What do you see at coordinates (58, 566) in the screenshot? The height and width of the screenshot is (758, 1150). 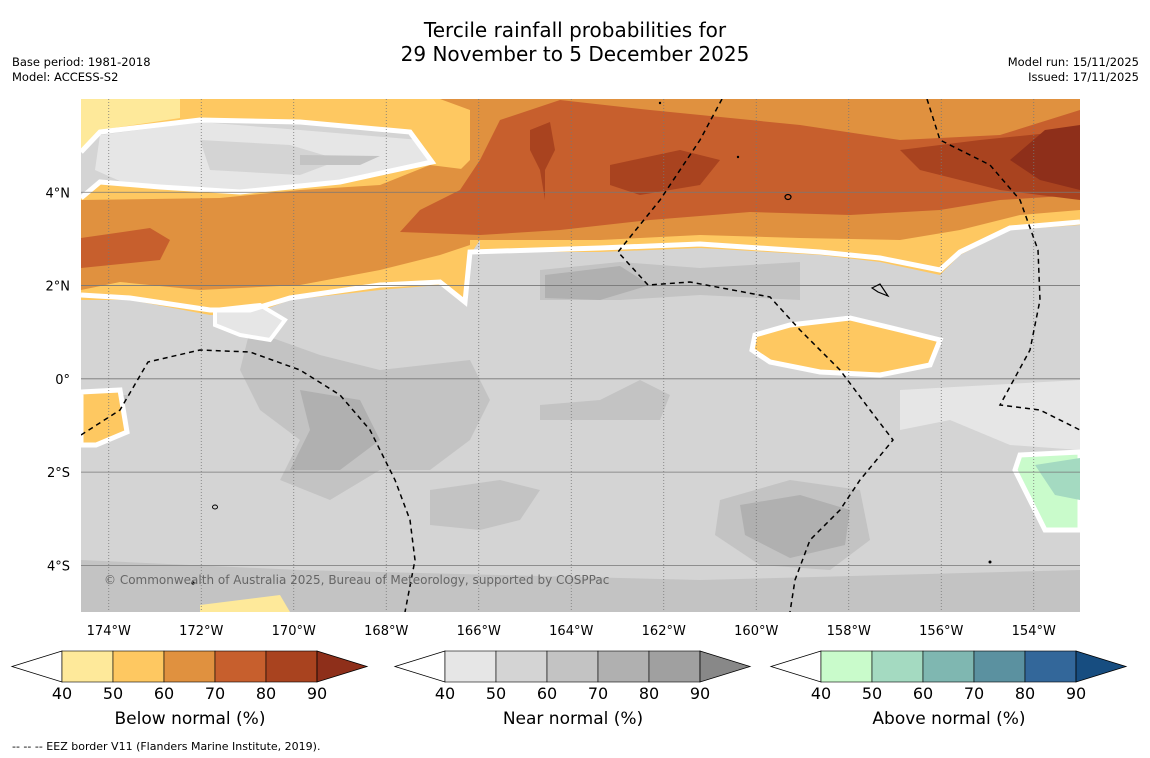 I see `latitude-label: 4°S` at bounding box center [58, 566].